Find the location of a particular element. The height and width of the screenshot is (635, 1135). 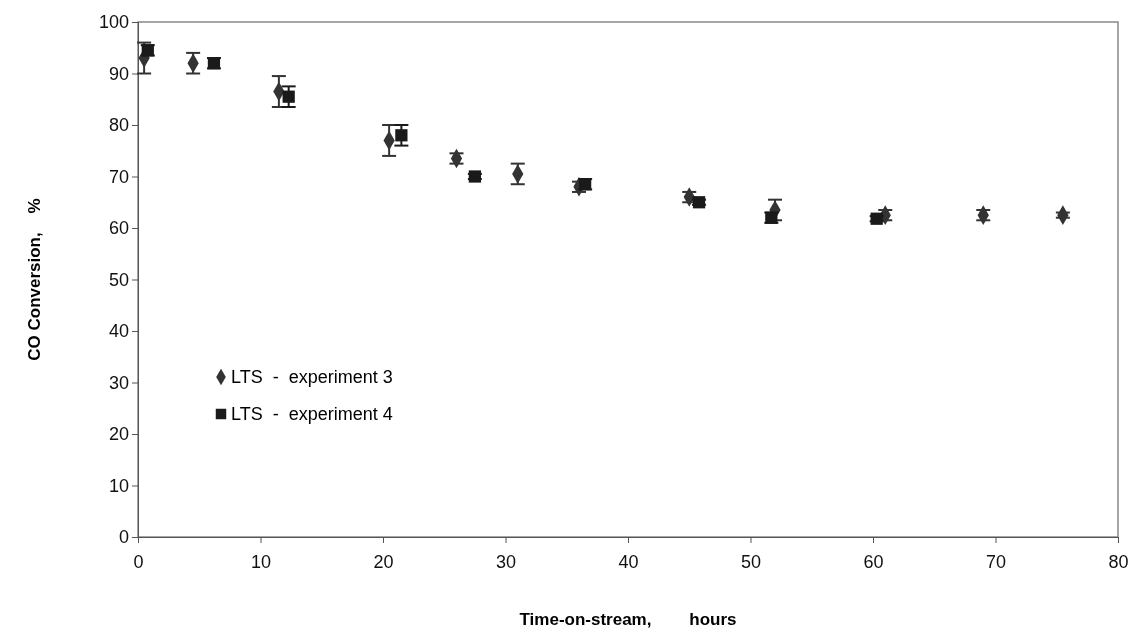

x-tick-label: 40 is located at coordinates (628, 561).